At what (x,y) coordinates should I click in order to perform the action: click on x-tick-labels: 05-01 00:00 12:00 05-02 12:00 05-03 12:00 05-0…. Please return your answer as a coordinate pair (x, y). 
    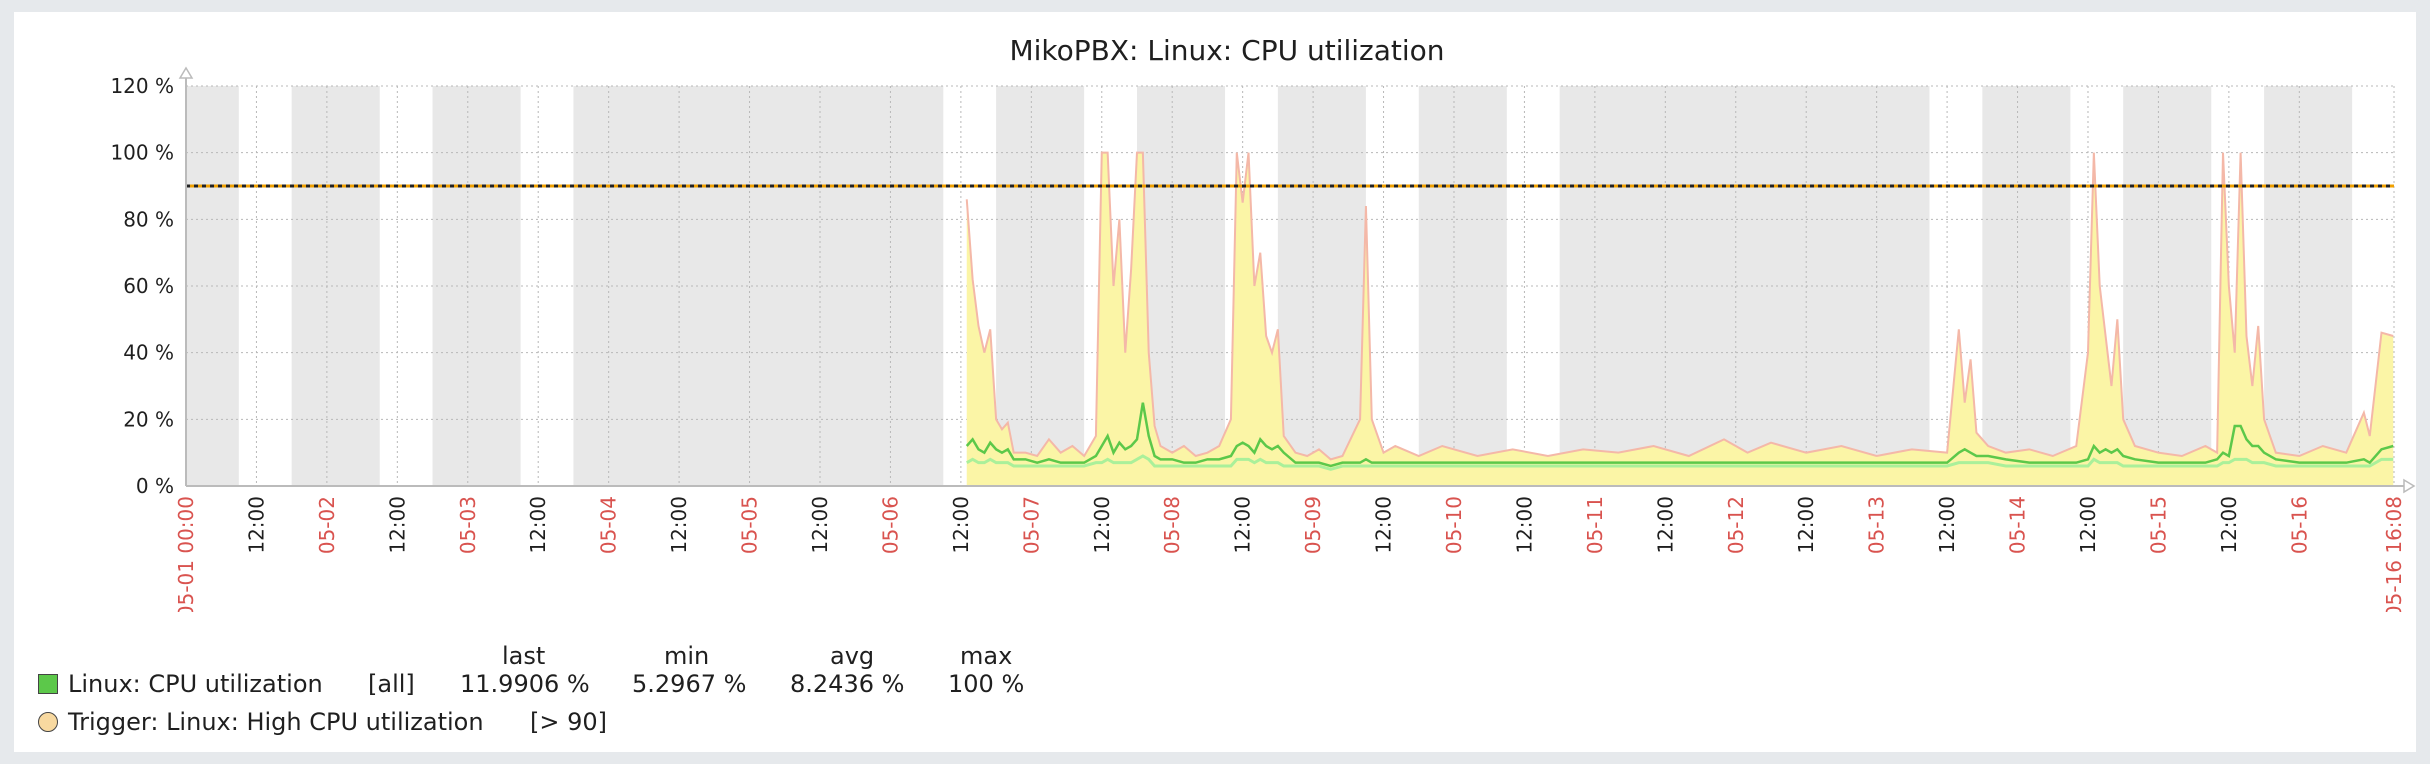
    Looking at the image, I should click on (1290, 554).